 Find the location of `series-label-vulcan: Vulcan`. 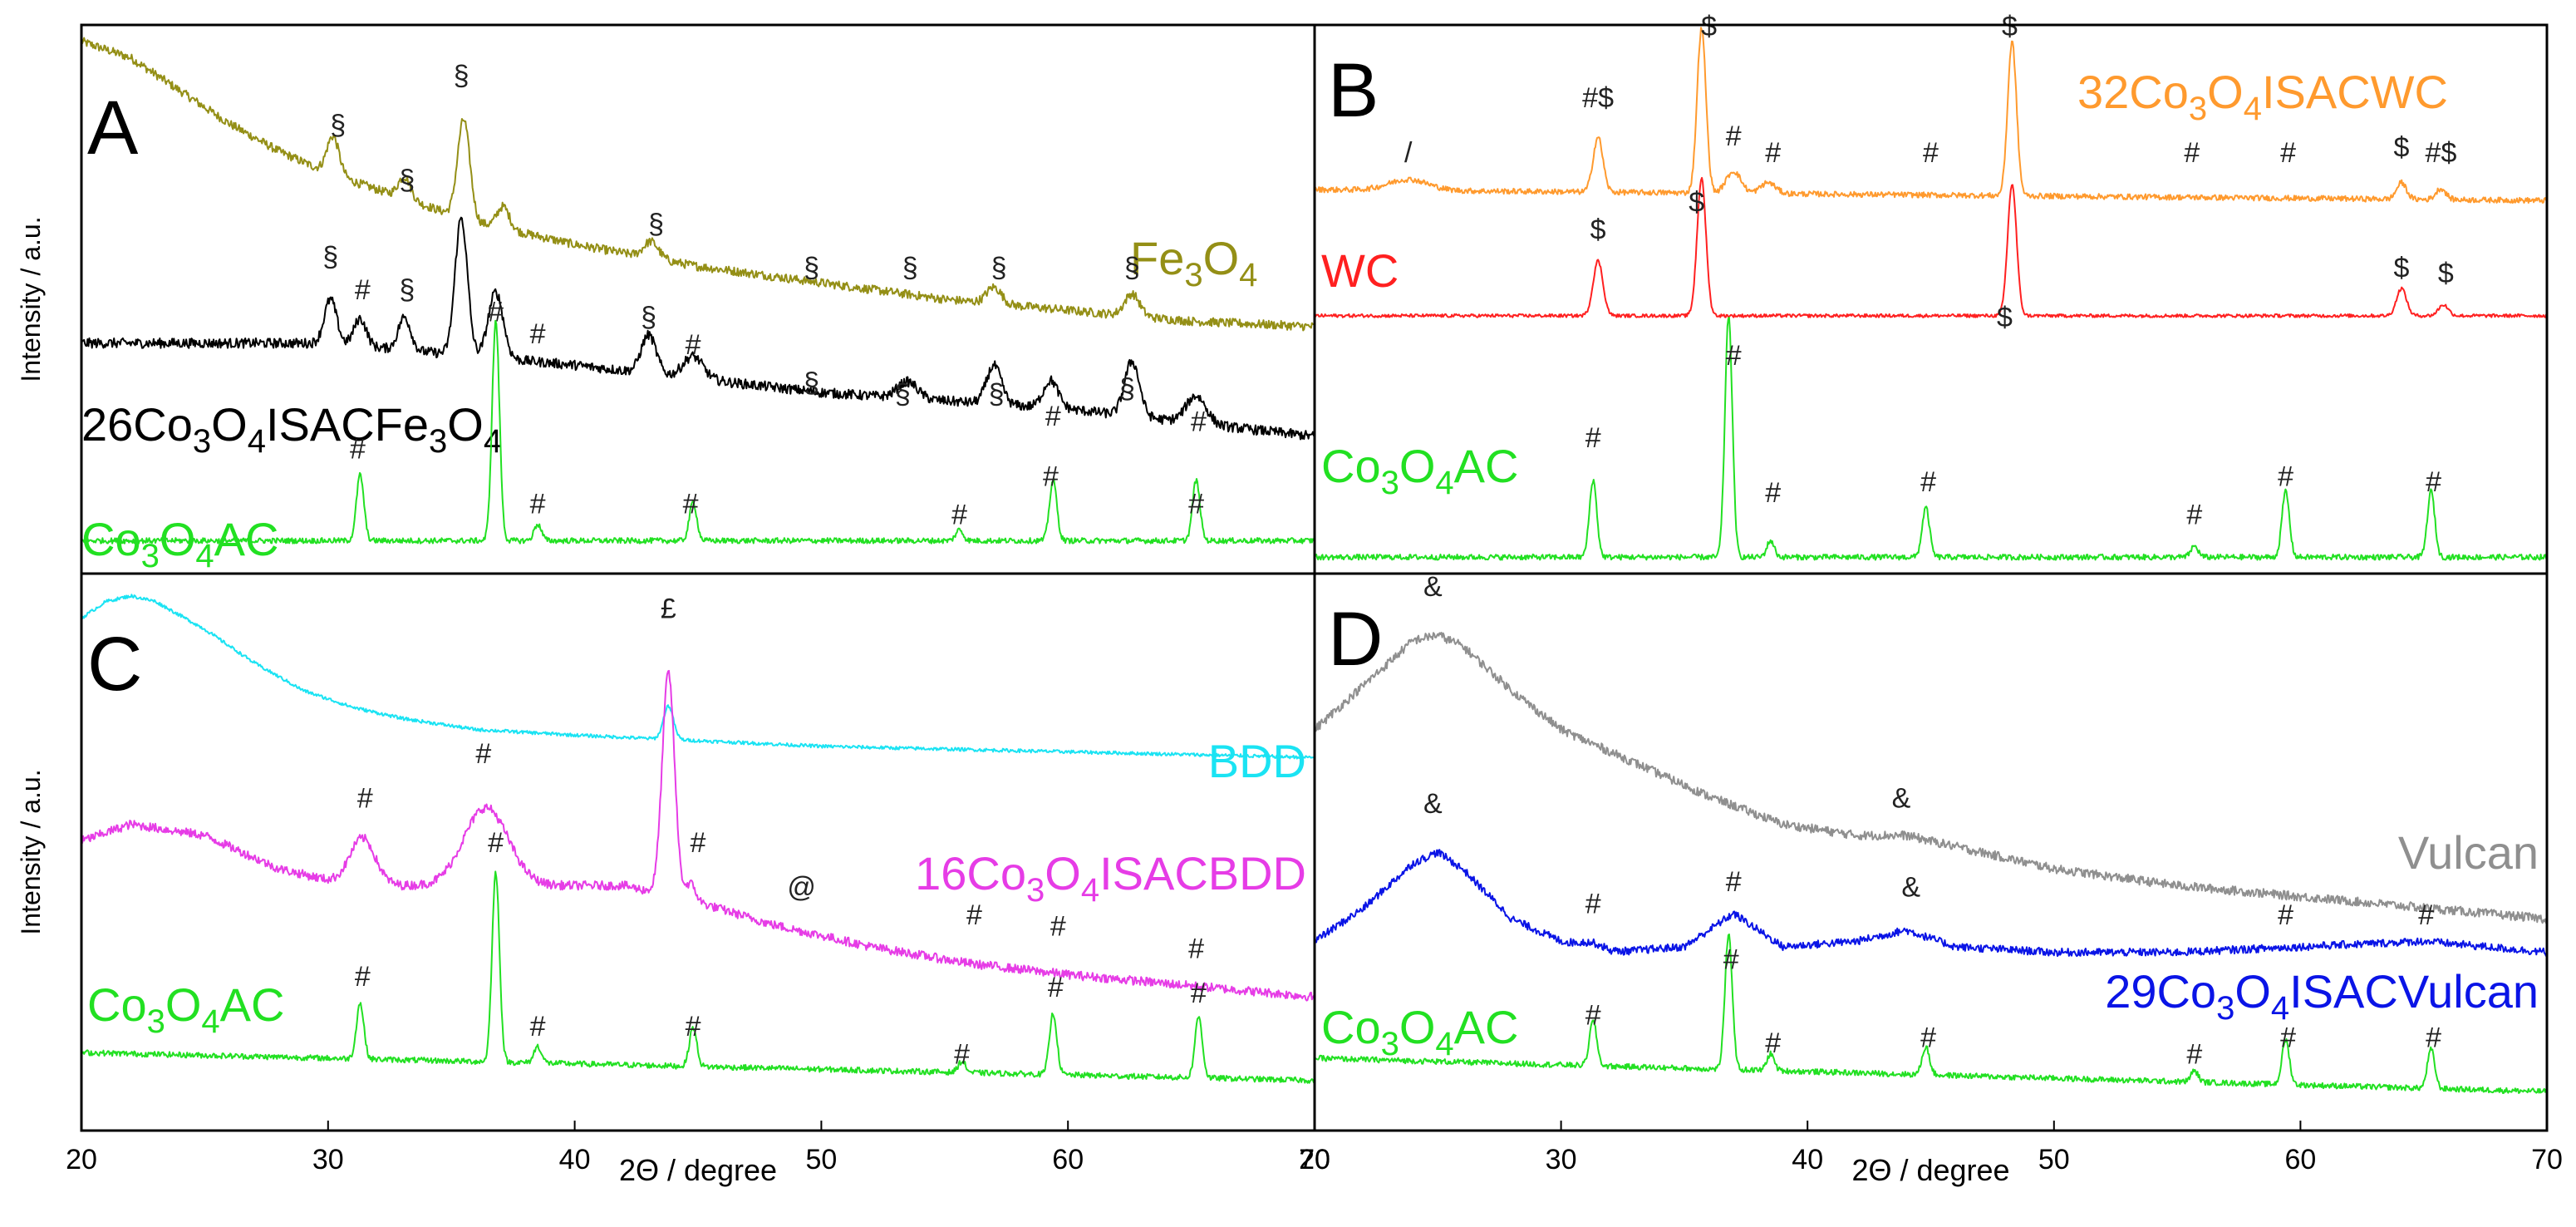

series-label-vulcan: Vulcan is located at coordinates (2468, 852).